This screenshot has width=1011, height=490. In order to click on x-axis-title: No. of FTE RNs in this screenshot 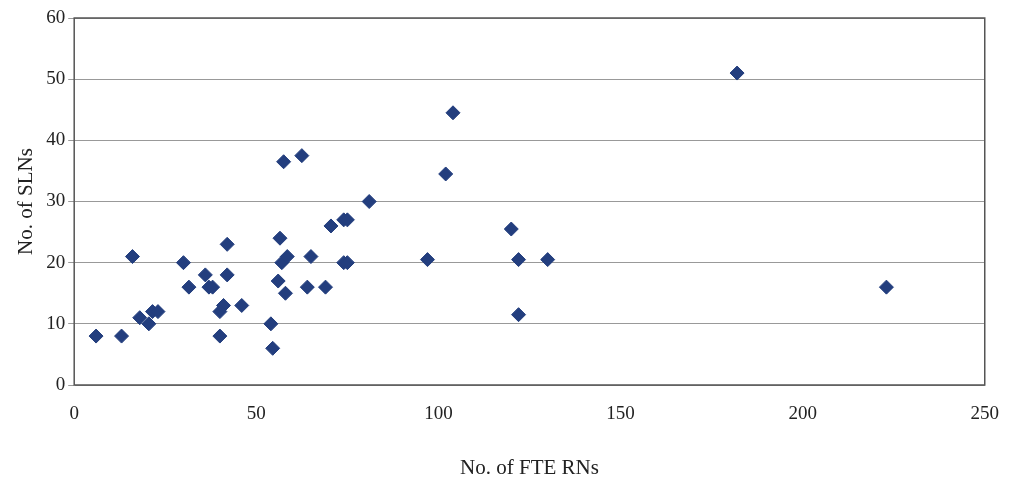, I will do `click(529, 466)`.